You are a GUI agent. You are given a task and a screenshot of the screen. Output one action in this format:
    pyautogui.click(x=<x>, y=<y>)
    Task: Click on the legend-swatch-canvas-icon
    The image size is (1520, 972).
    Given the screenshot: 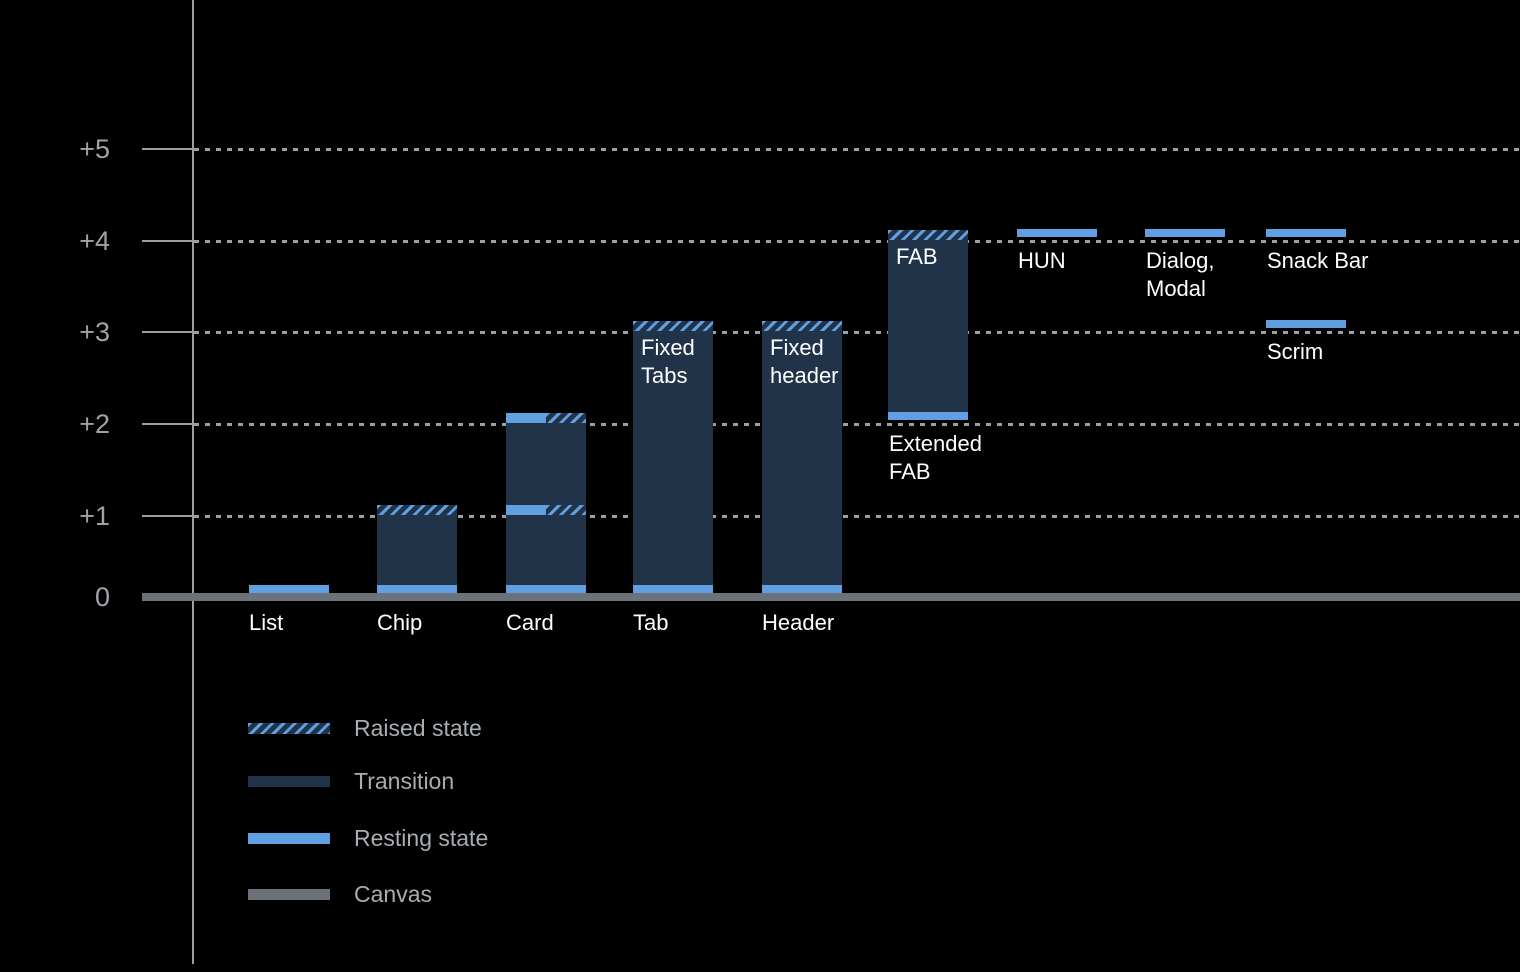 What is the action you would take?
    pyautogui.click(x=289, y=894)
    